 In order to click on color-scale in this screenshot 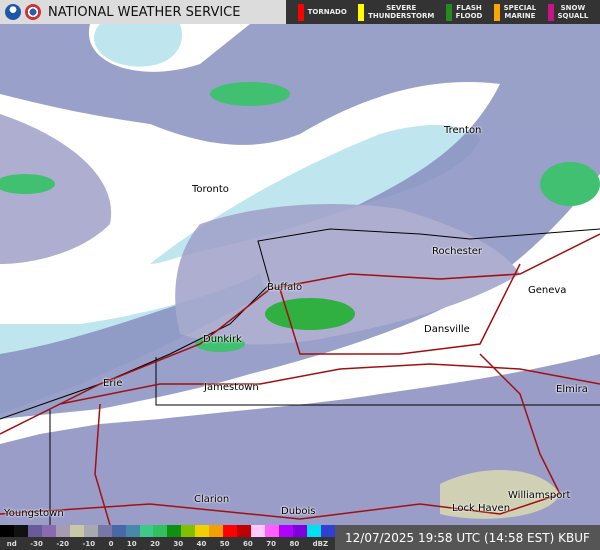, I will do `click(167, 531)`.